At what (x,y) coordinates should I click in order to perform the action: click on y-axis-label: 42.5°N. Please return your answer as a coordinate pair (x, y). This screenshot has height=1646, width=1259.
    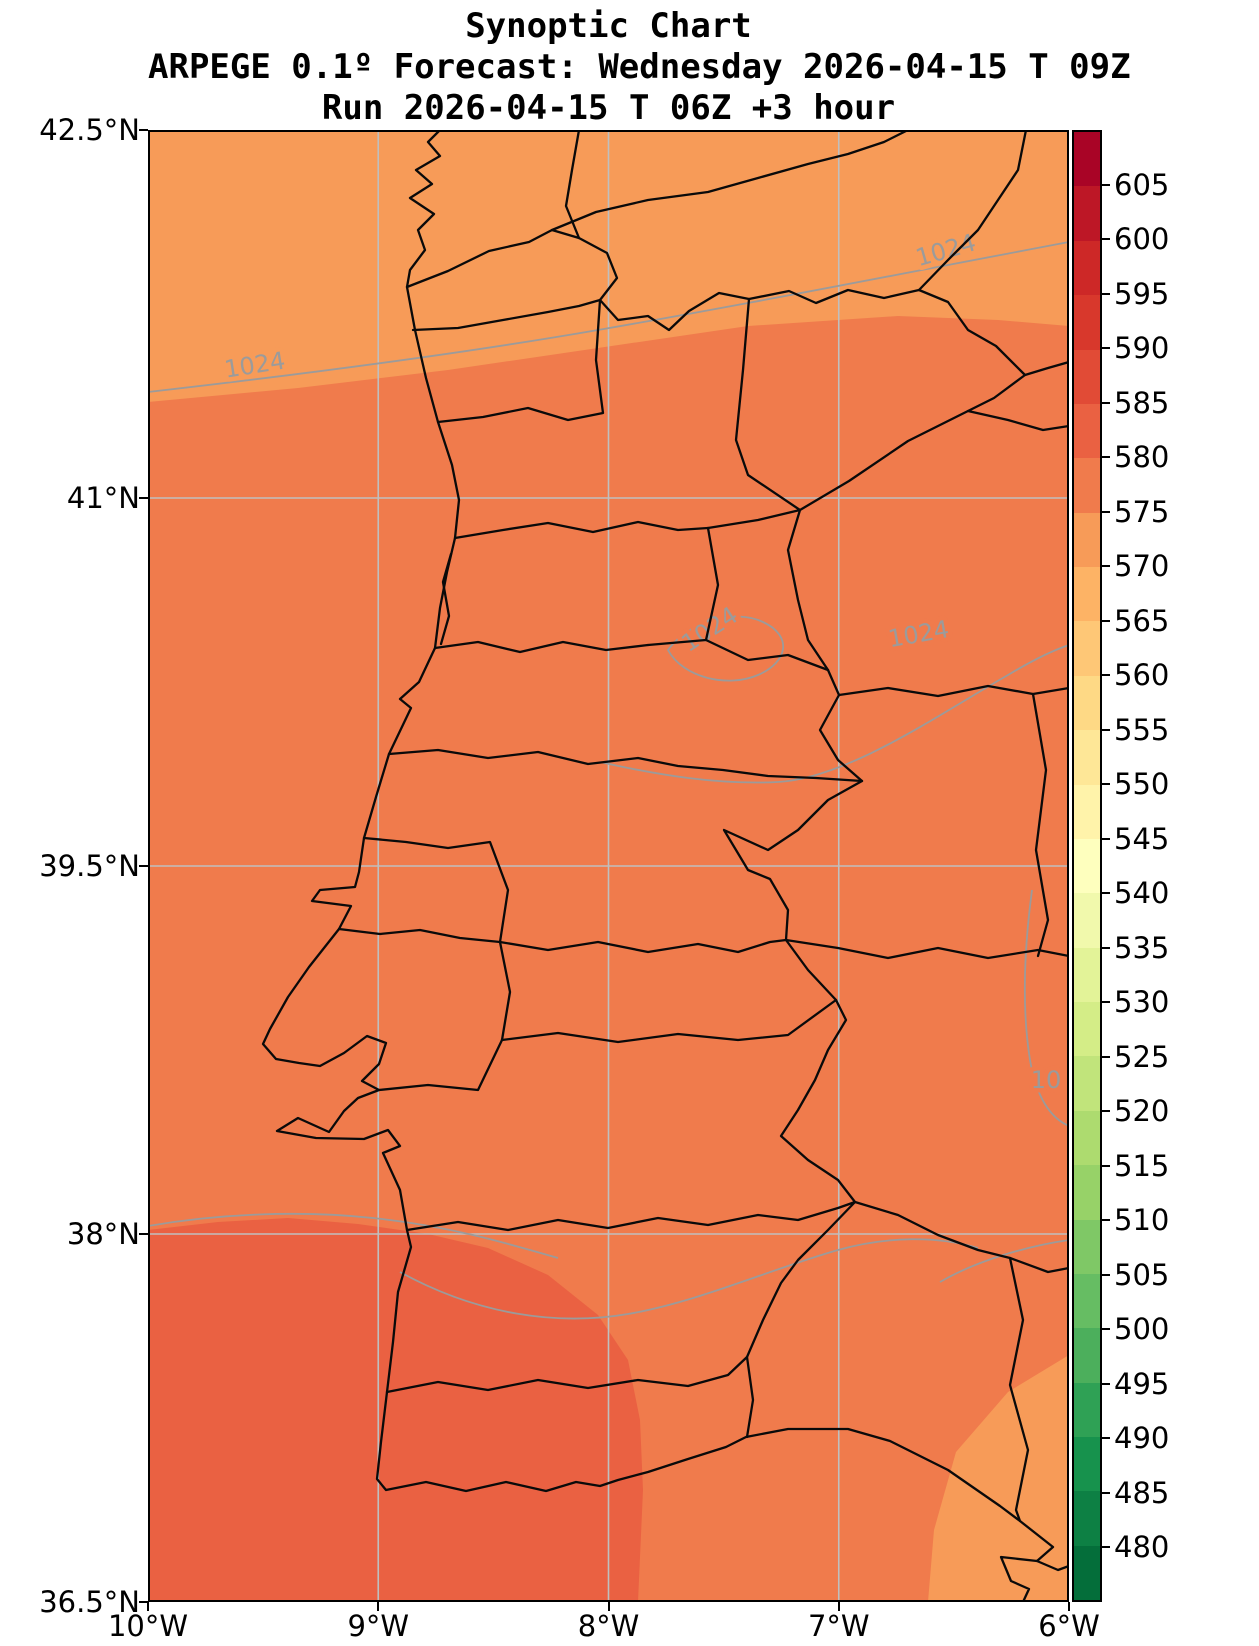
    Looking at the image, I should click on (89, 130).